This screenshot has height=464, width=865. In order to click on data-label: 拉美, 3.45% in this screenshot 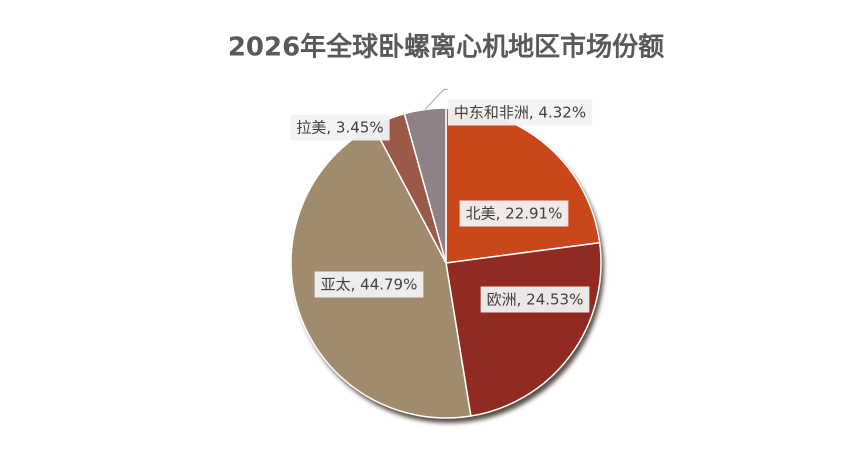, I will do `click(339, 128)`.